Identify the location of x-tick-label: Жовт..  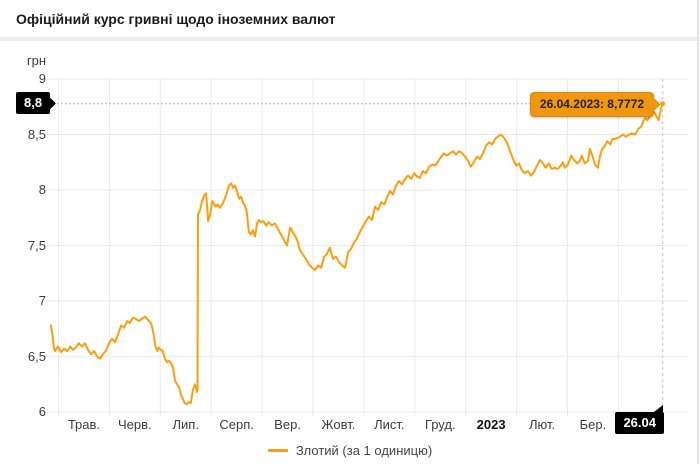
(338, 424).